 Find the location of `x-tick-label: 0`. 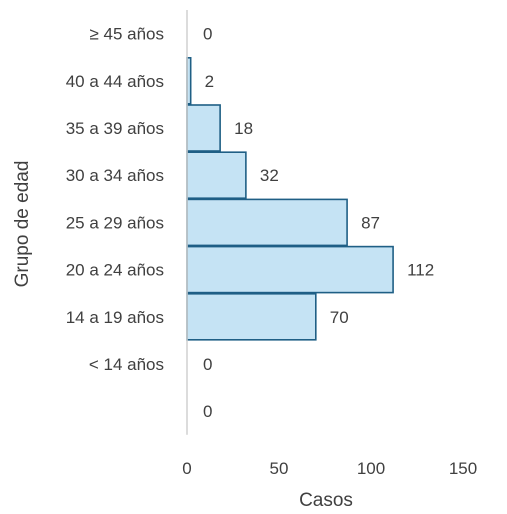

x-tick-label: 0 is located at coordinates (186, 468).